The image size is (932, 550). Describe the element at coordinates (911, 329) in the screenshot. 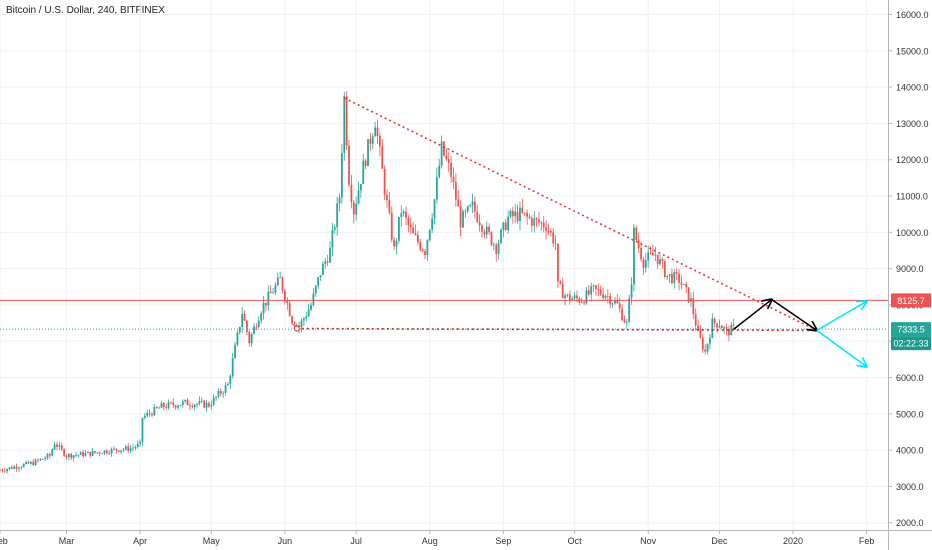

I see `last-price-label: 7333.5` at that location.